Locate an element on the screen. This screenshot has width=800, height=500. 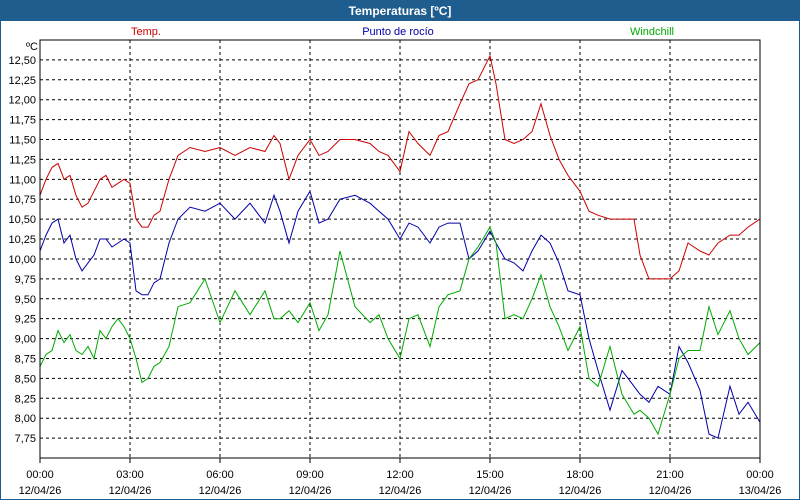
y-tick-label: 12,25 is located at coordinates (22, 81).